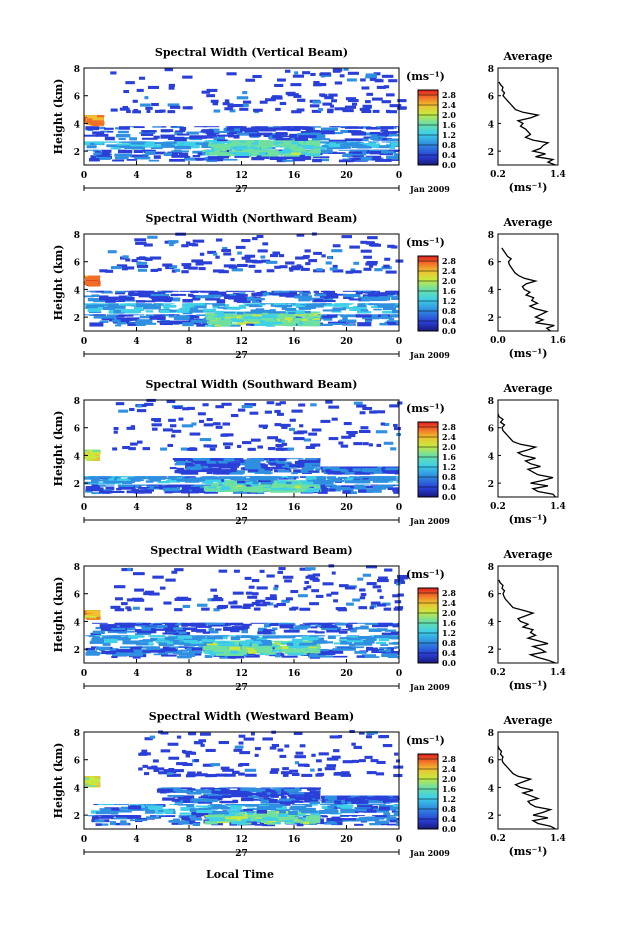  What do you see at coordinates (425, 242) in the screenshot?
I see `colorbar-unit: (ms⁻¹)` at bounding box center [425, 242].